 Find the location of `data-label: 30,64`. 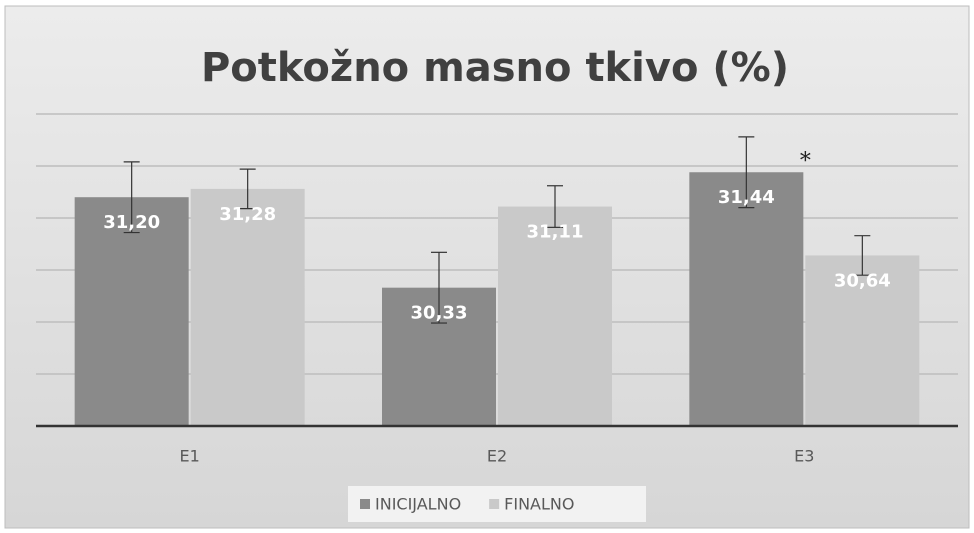

data-label: 30,64 is located at coordinates (862, 280).